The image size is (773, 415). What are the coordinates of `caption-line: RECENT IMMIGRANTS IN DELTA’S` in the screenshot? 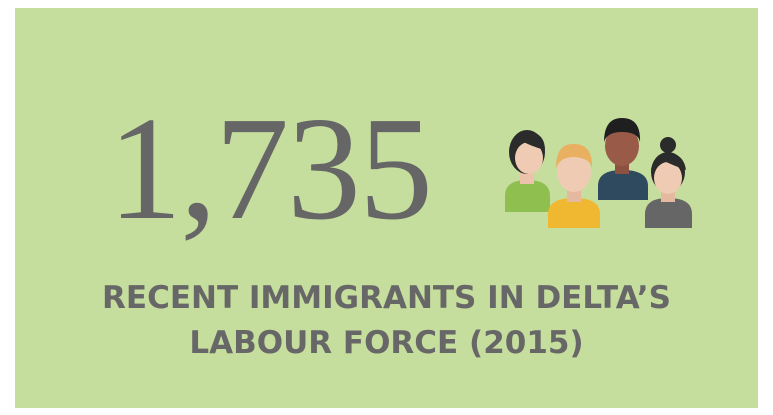 It's located at (386, 298).